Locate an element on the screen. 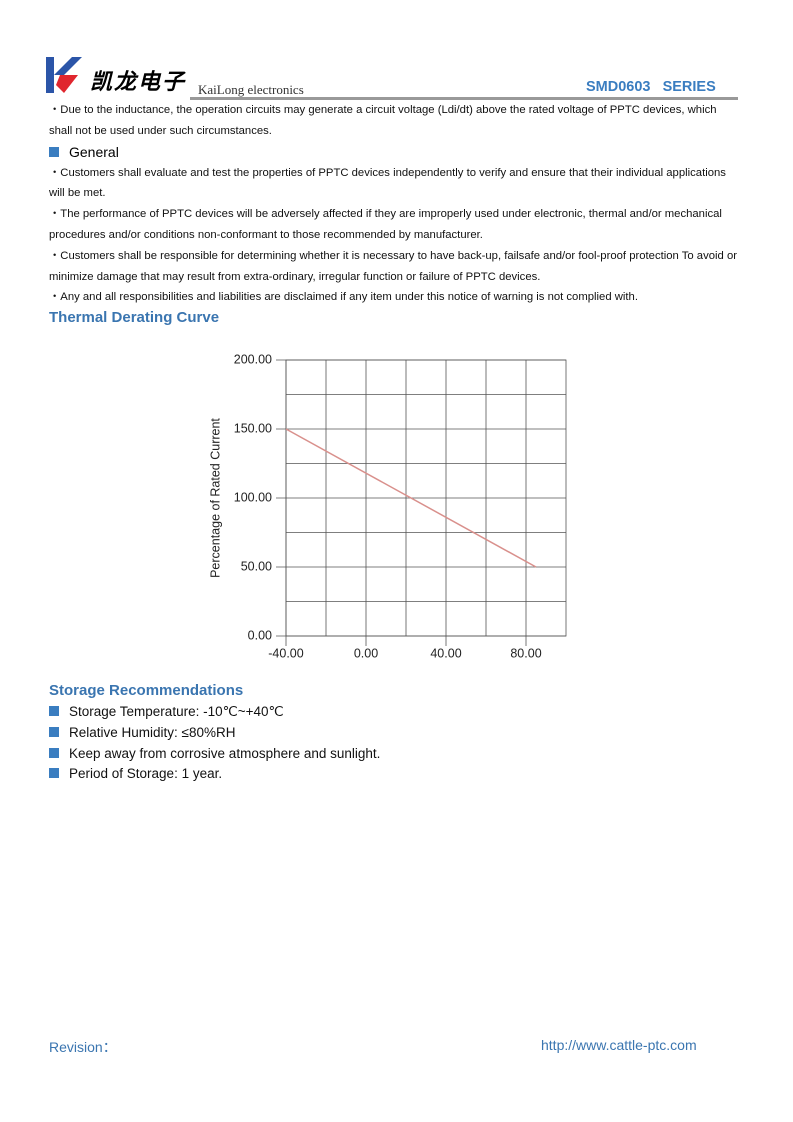 The width and height of the screenshot is (793, 1122). item-text: Storage Temperature: -10℃~+40℃ is located at coordinates (176, 711).